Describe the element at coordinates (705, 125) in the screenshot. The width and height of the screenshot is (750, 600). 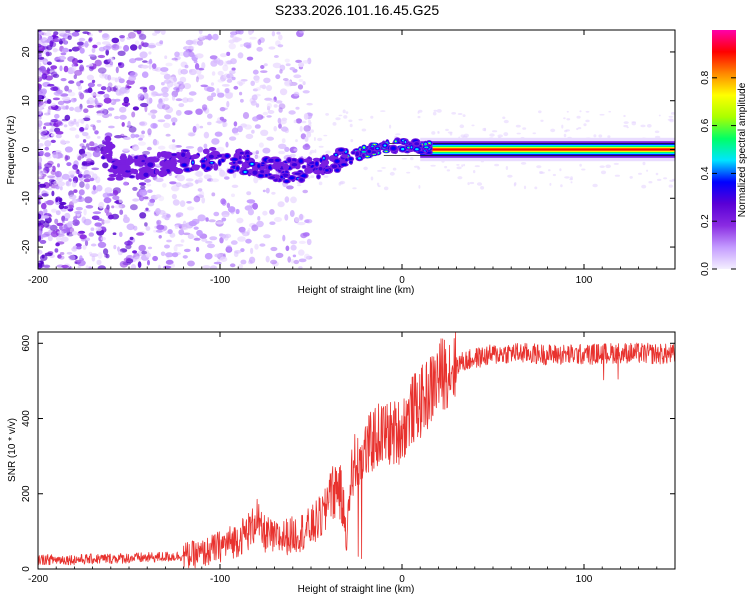
I see `colorbar-tick-label: 0.6` at that location.